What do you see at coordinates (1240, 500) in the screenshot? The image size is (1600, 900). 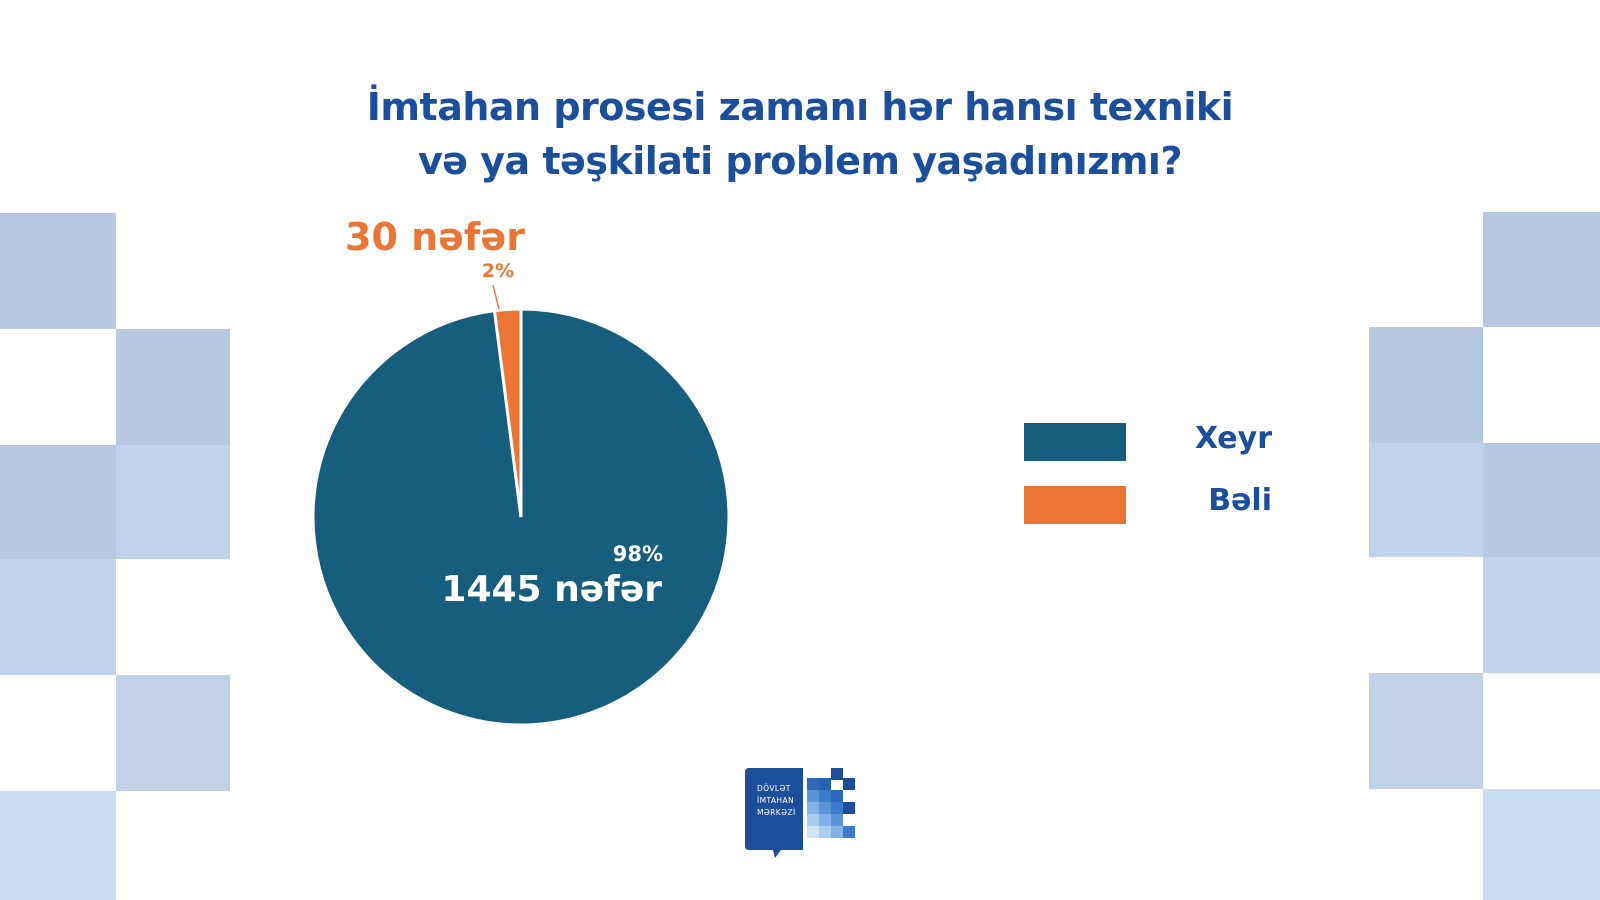 I see `legend-label-beli: Bəli` at bounding box center [1240, 500].